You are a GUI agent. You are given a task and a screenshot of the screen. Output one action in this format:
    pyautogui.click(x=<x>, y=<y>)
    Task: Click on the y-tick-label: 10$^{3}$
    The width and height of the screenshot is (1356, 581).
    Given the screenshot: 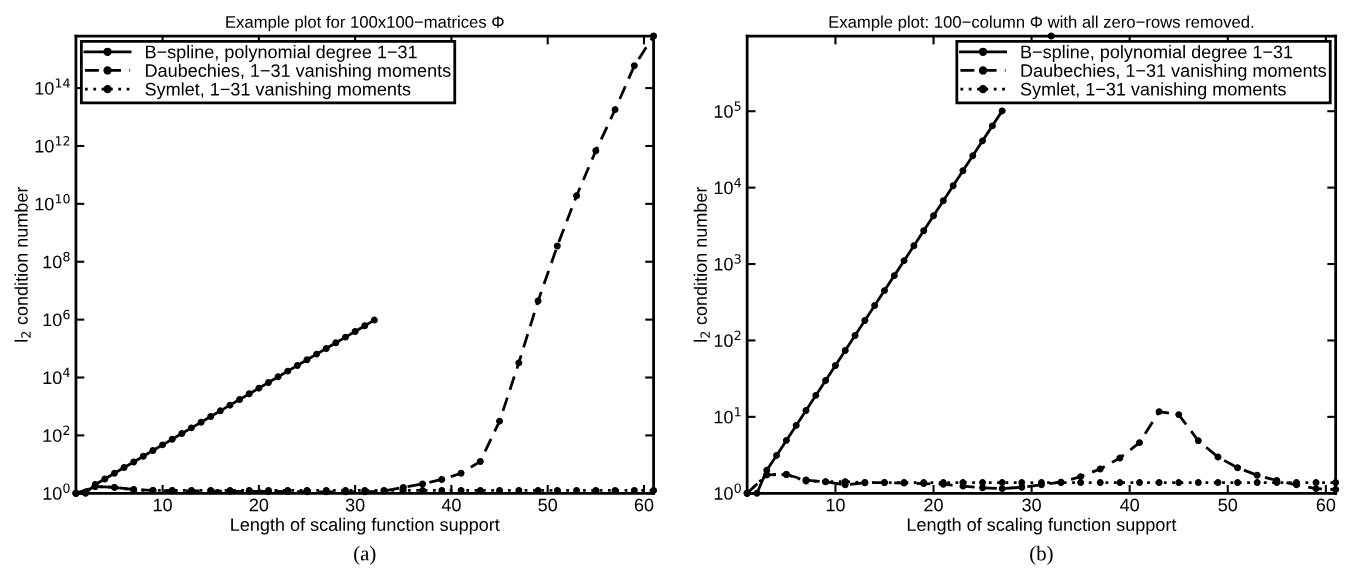 What is the action you would take?
    pyautogui.click(x=727, y=262)
    